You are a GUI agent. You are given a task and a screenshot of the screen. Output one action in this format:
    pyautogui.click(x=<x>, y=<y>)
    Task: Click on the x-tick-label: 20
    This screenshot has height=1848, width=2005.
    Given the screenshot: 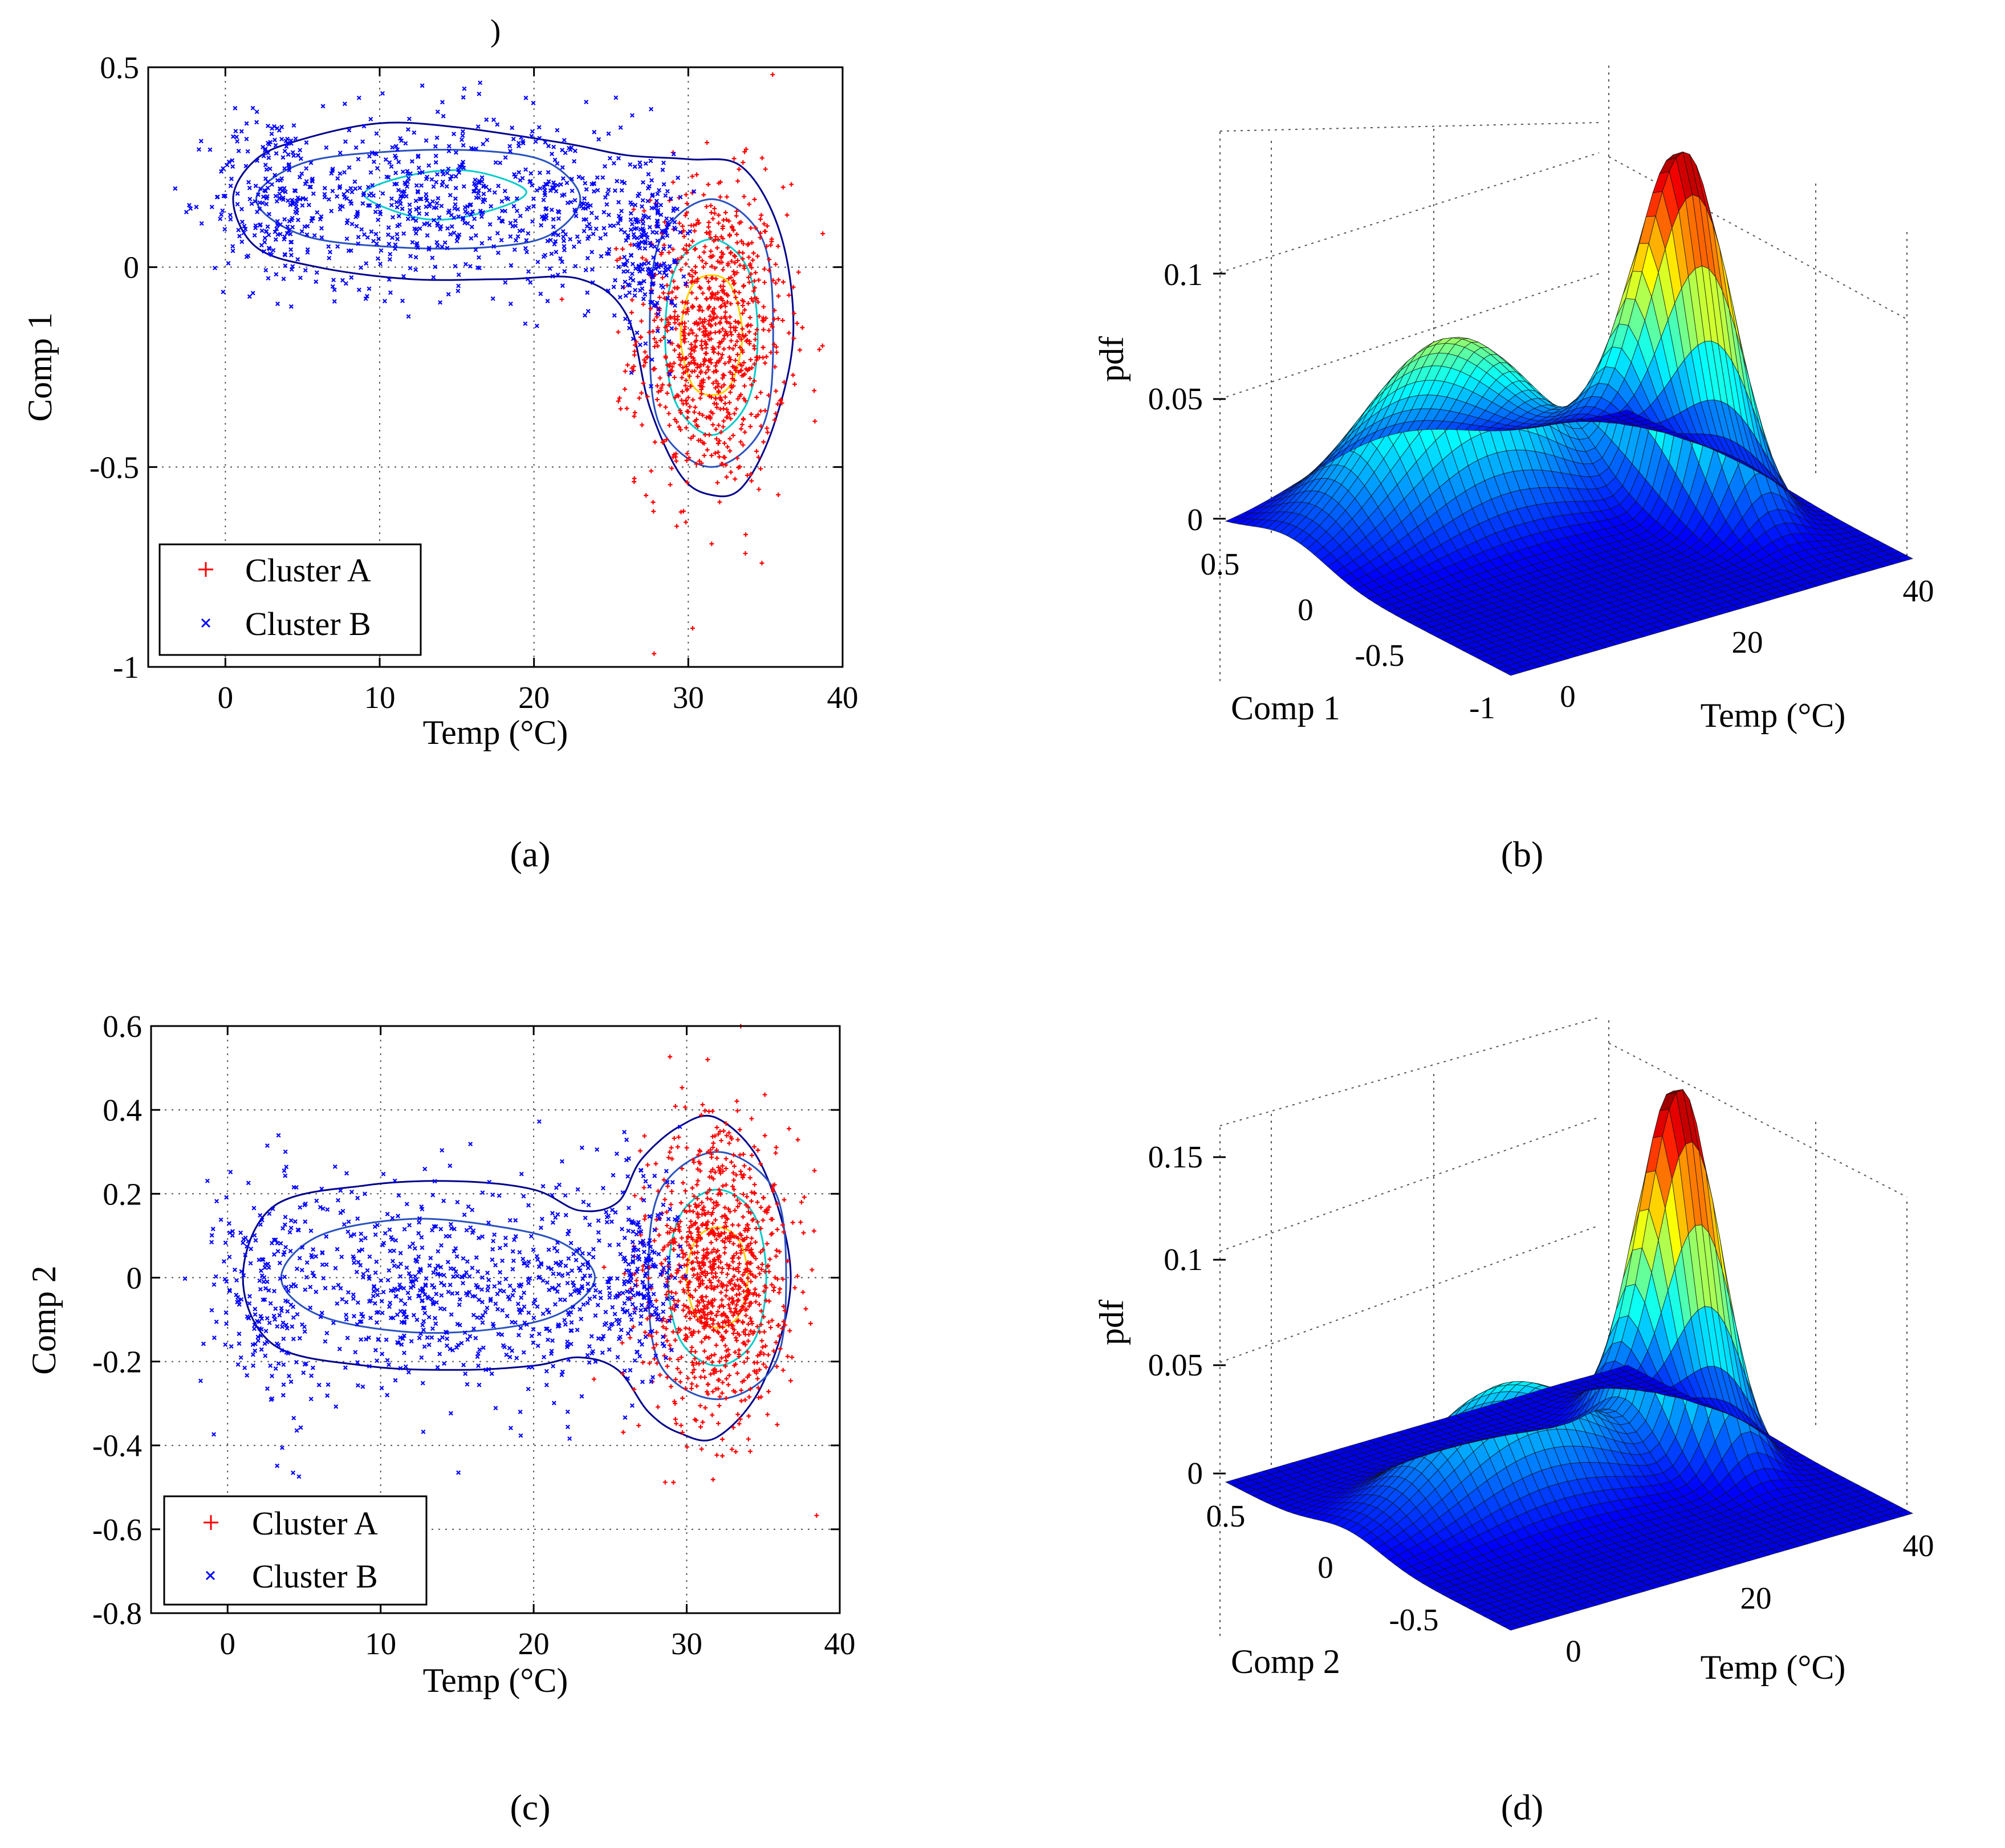 What is the action you would take?
    pyautogui.click(x=534, y=697)
    